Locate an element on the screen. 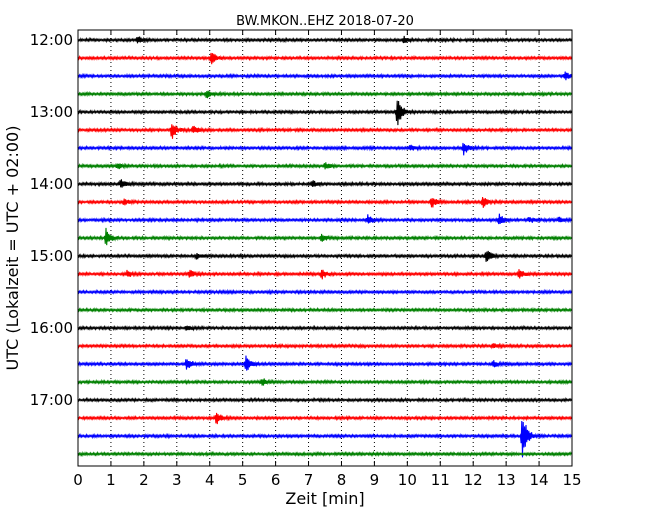 This screenshot has width=650, height=520. x-tick-label: 9 is located at coordinates (375, 480).